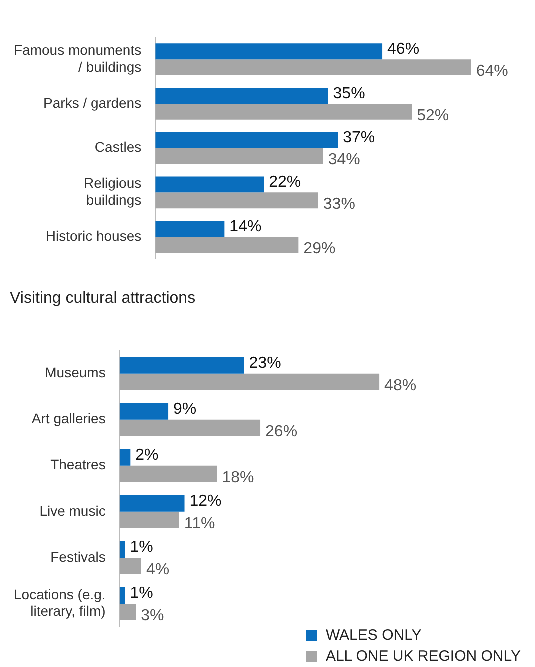 This screenshot has height=667, width=535. Describe the element at coordinates (246, 227) in the screenshot. I see `data-label: 14%` at that location.